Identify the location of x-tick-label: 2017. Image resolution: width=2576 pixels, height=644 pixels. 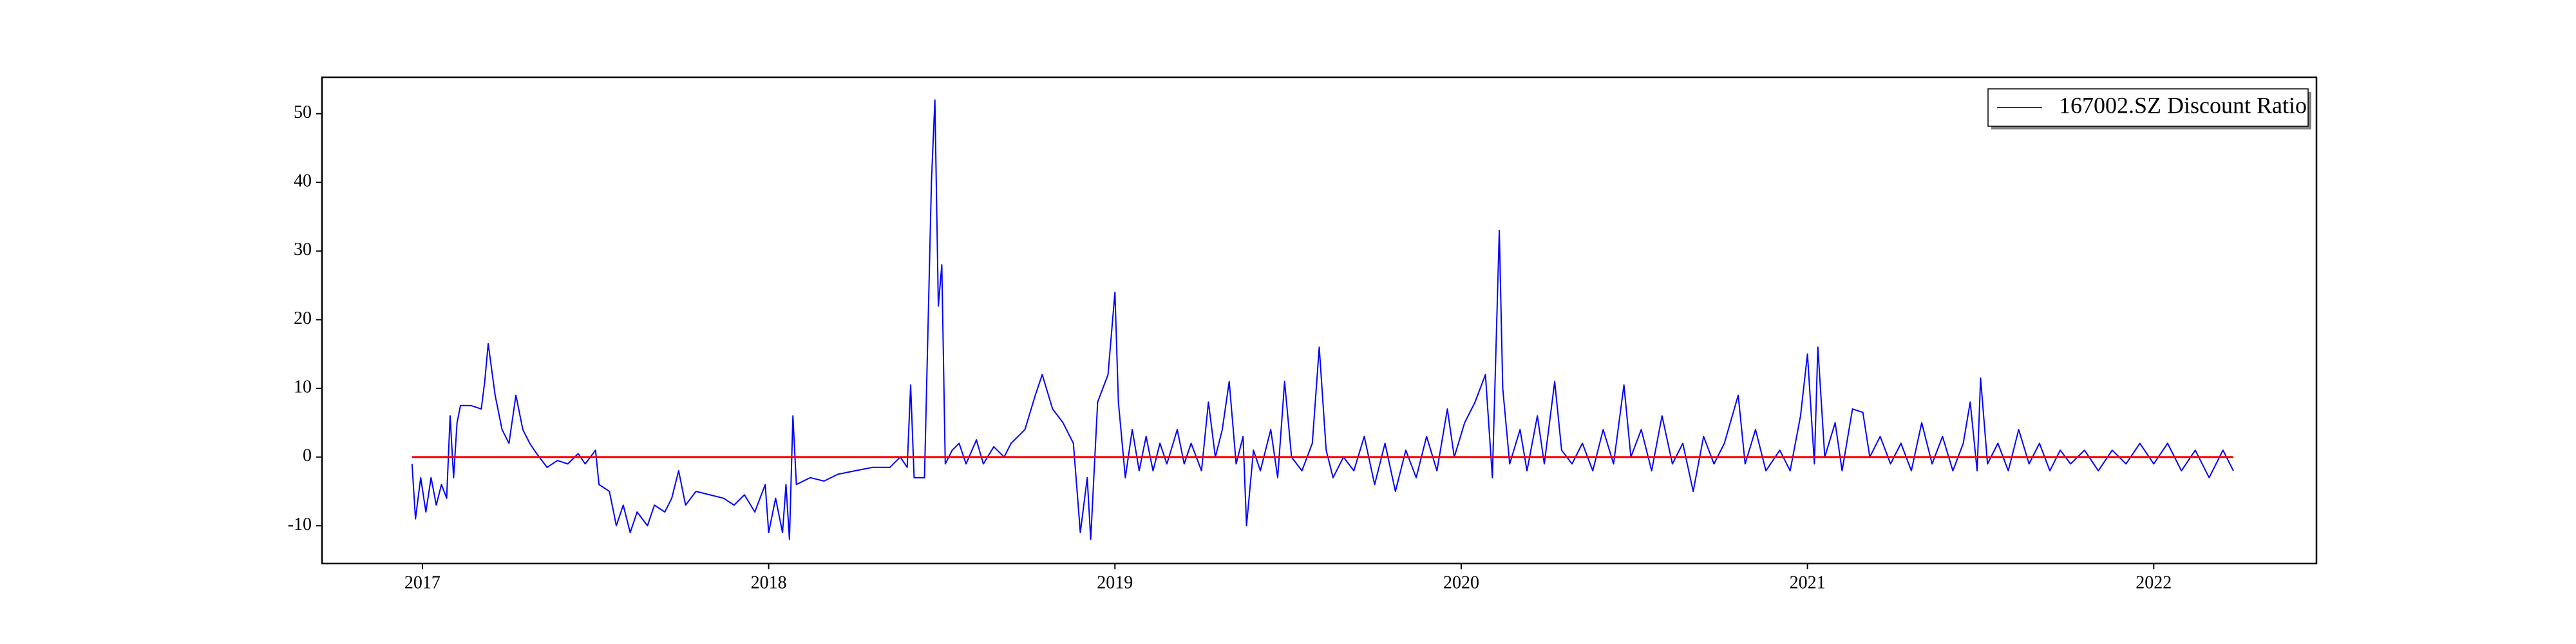
(422, 582).